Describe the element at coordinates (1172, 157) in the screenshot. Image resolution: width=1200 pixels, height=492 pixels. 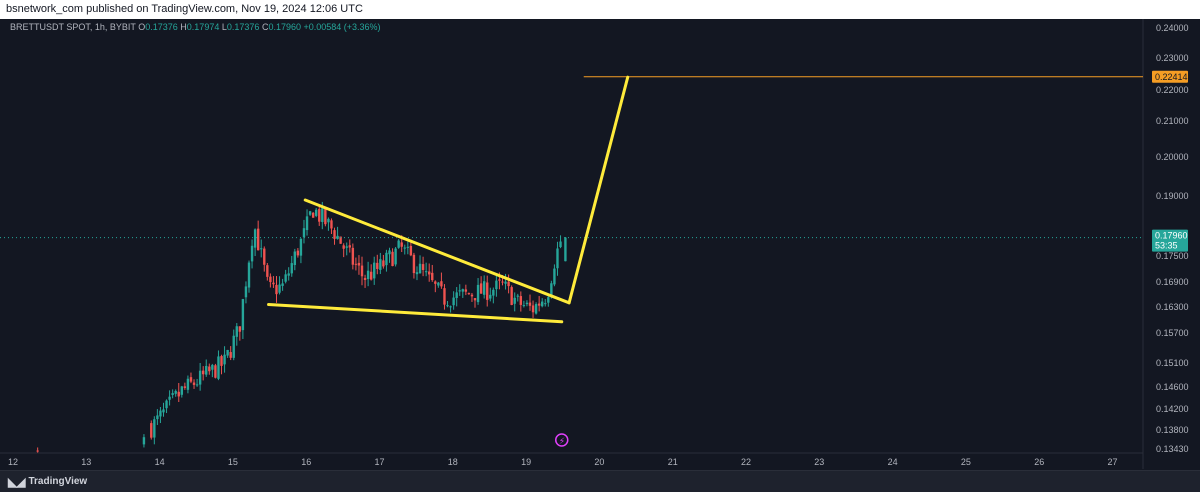
I see `y-tick-label: 0.20000` at that location.